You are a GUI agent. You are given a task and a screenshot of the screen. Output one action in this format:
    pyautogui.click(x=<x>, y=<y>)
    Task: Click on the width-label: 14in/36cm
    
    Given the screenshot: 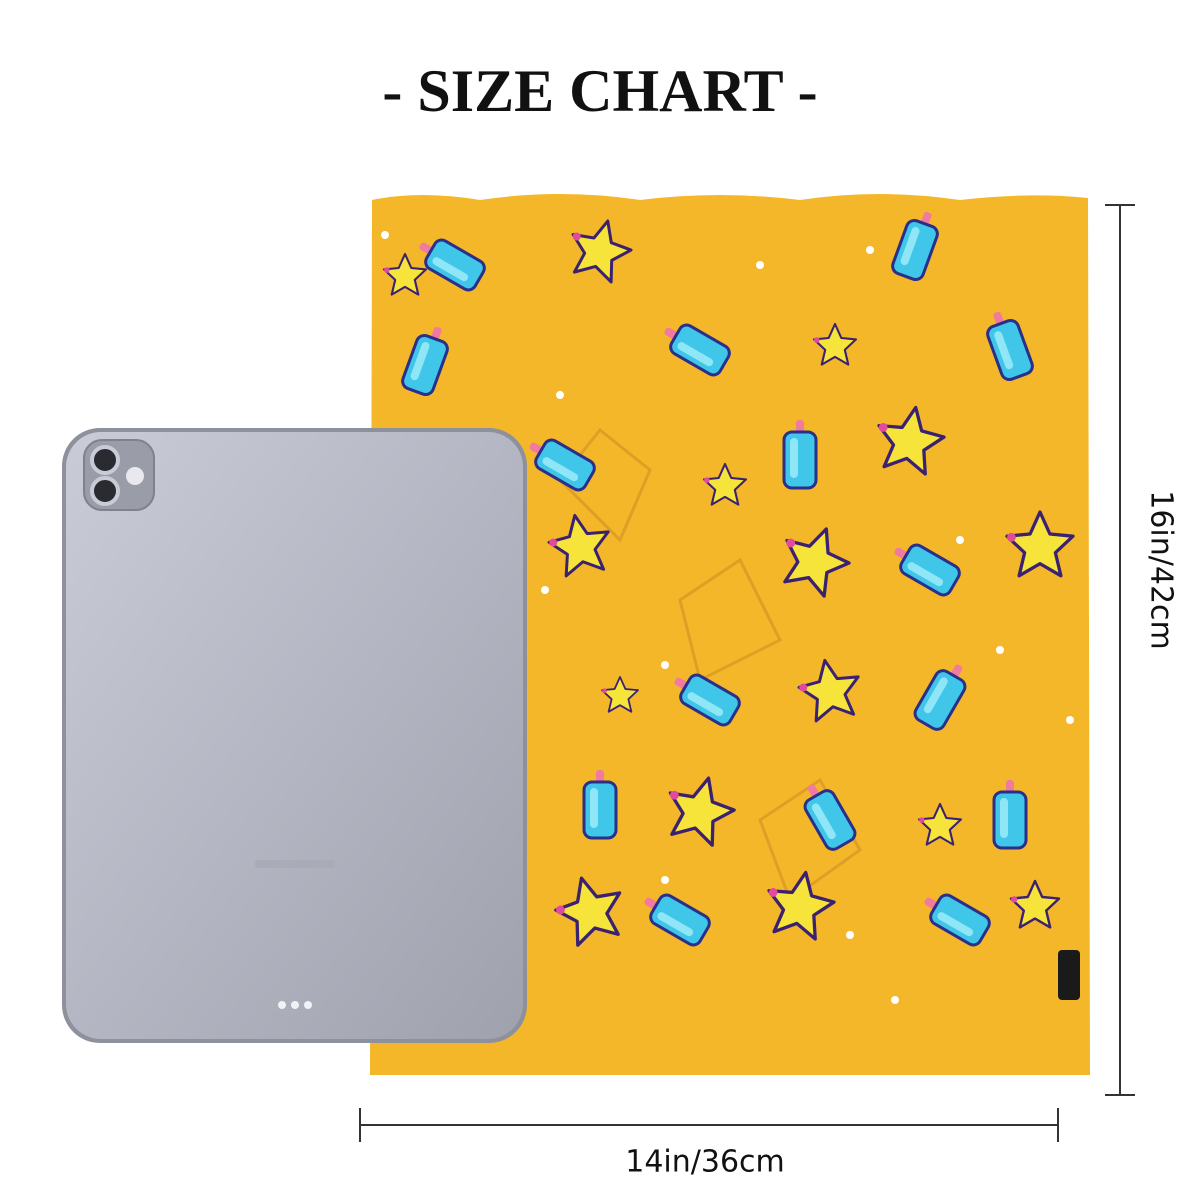 What is the action you would take?
    pyautogui.click(x=705, y=1162)
    